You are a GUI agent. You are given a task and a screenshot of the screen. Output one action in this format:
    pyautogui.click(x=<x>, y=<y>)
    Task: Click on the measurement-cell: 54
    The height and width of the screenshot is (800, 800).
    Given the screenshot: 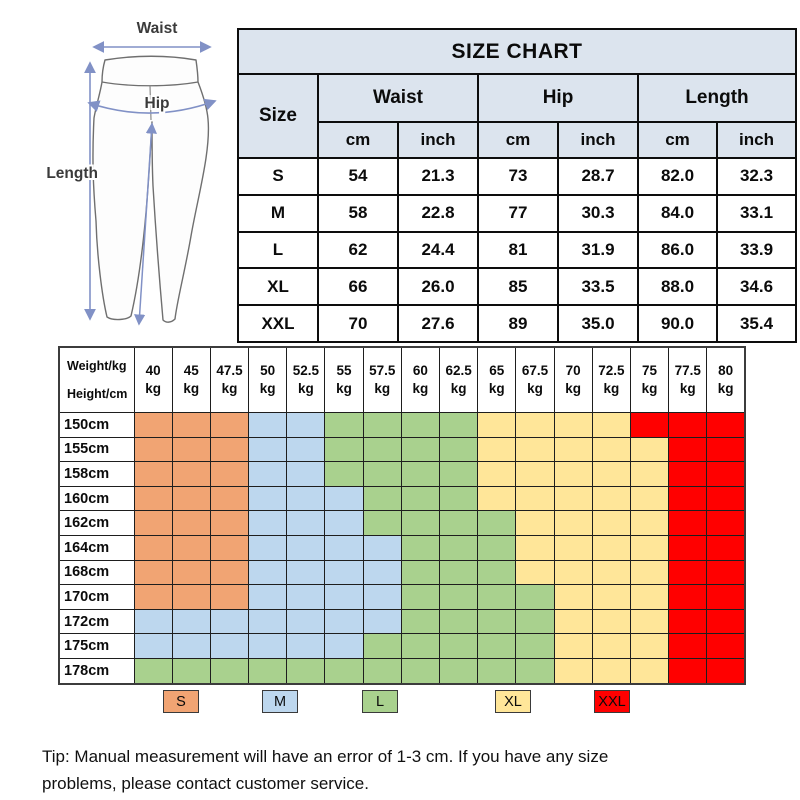 What is the action you would take?
    pyautogui.click(x=358, y=176)
    